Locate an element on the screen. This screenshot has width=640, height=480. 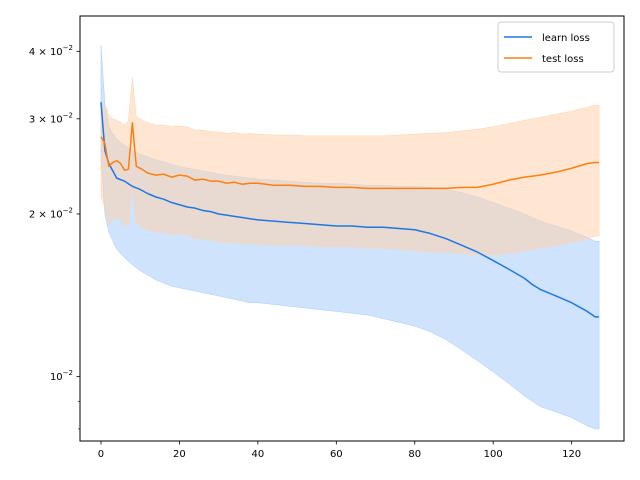
legend: learn loss test loss is located at coordinates (556, 47).